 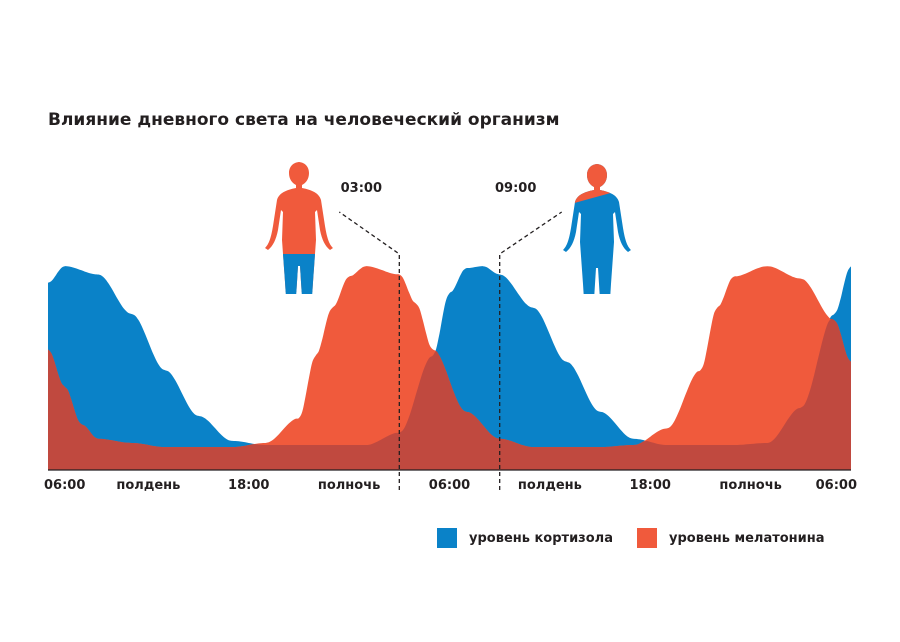 What do you see at coordinates (515, 188) in the screenshot?
I see `marker-label: 09:00` at bounding box center [515, 188].